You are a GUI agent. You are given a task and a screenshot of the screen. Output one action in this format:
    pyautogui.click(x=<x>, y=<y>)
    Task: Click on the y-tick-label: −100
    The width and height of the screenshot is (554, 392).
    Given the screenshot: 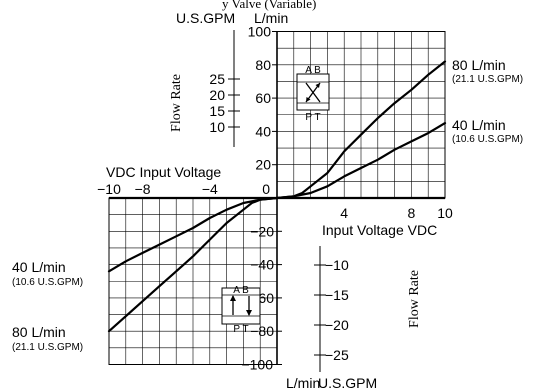 What is the action you would take?
    pyautogui.click(x=257, y=365)
    